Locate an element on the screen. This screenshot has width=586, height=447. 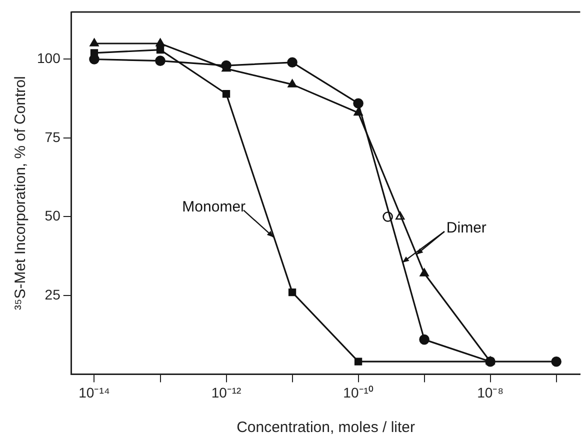
y-tick-label: 75 is located at coordinates (52, 136).